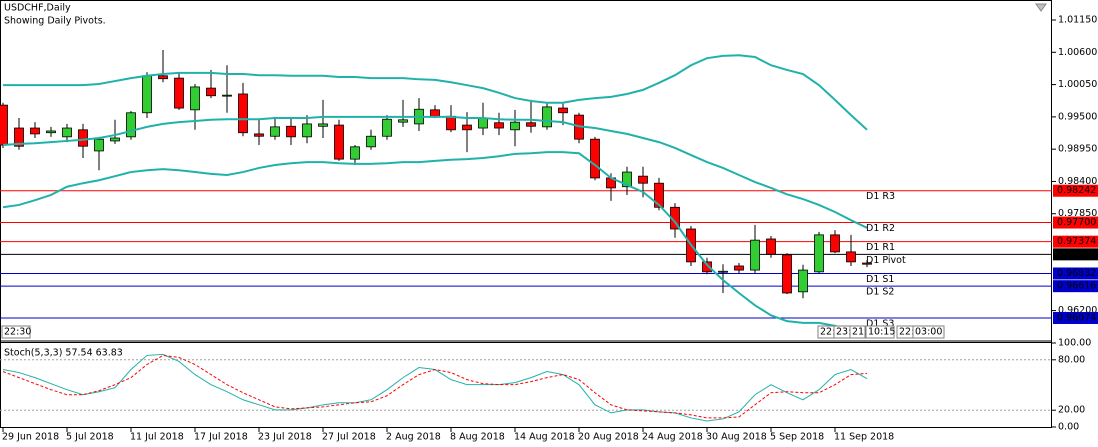 This screenshot has height=447, width=1098. Describe the element at coordinates (1077, 213) in the screenshot. I see `y-tick-label: 0.97850` at that location.